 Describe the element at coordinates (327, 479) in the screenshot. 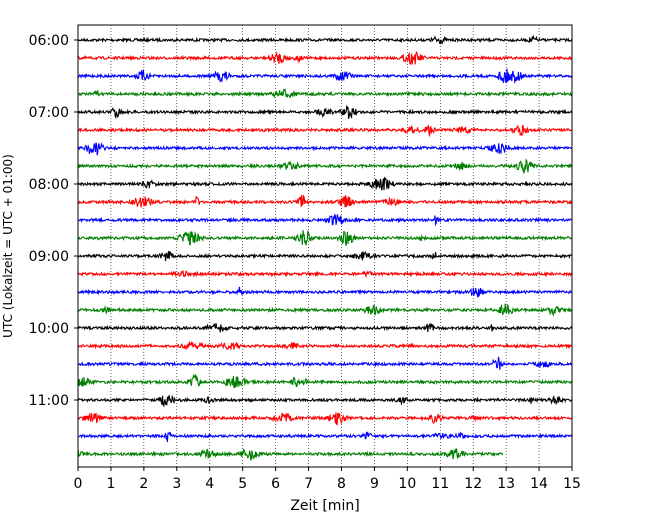

I see `x-axis-ticks: 0 1 2 3 4 5 6 7 8 9 10 11 12 13 14 15` at that location.